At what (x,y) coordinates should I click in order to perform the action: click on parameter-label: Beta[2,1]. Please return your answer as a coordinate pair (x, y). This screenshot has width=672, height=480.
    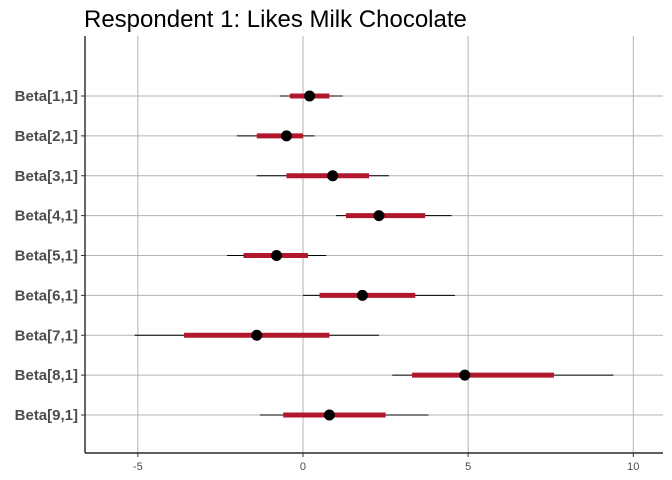
    Looking at the image, I should click on (46, 136).